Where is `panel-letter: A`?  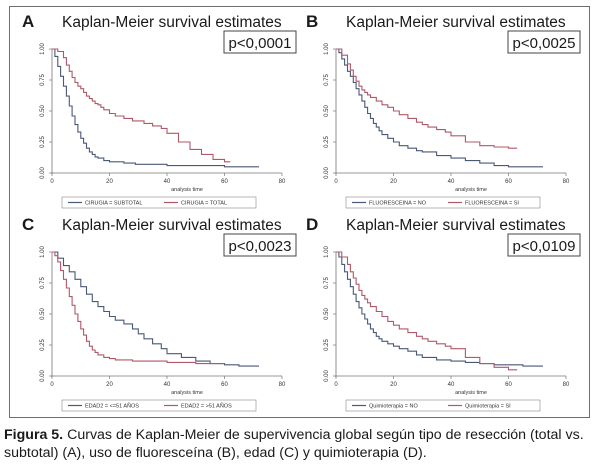
panel-letter: A is located at coordinates (28, 21).